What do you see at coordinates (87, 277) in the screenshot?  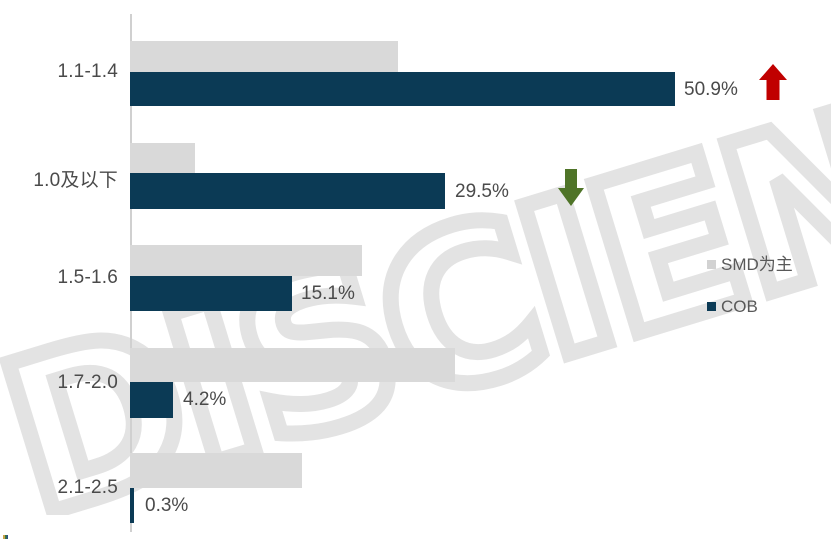 I see `axis-label-3: 1.5-1.6` at bounding box center [87, 277].